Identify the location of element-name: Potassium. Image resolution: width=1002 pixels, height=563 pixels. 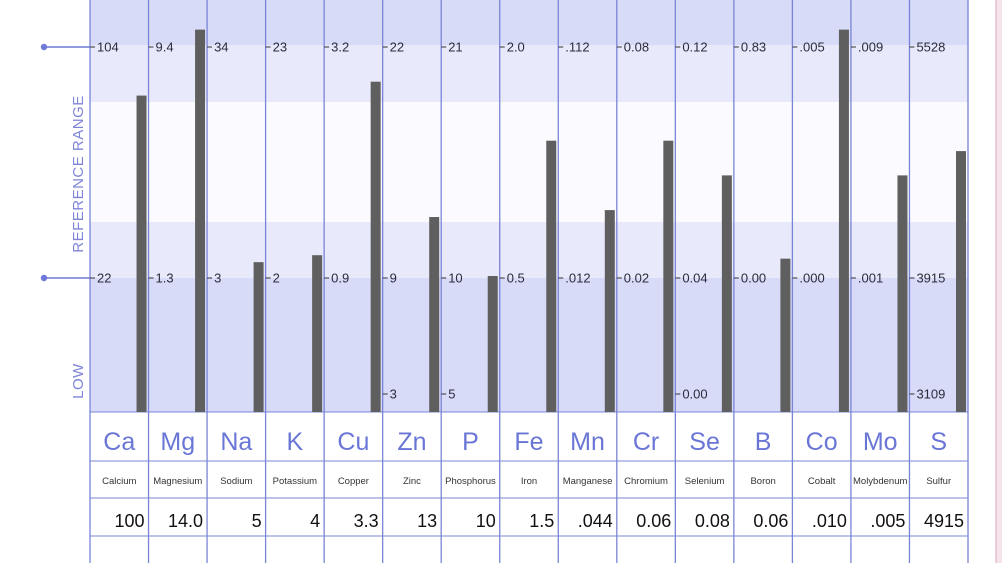
(295, 481).